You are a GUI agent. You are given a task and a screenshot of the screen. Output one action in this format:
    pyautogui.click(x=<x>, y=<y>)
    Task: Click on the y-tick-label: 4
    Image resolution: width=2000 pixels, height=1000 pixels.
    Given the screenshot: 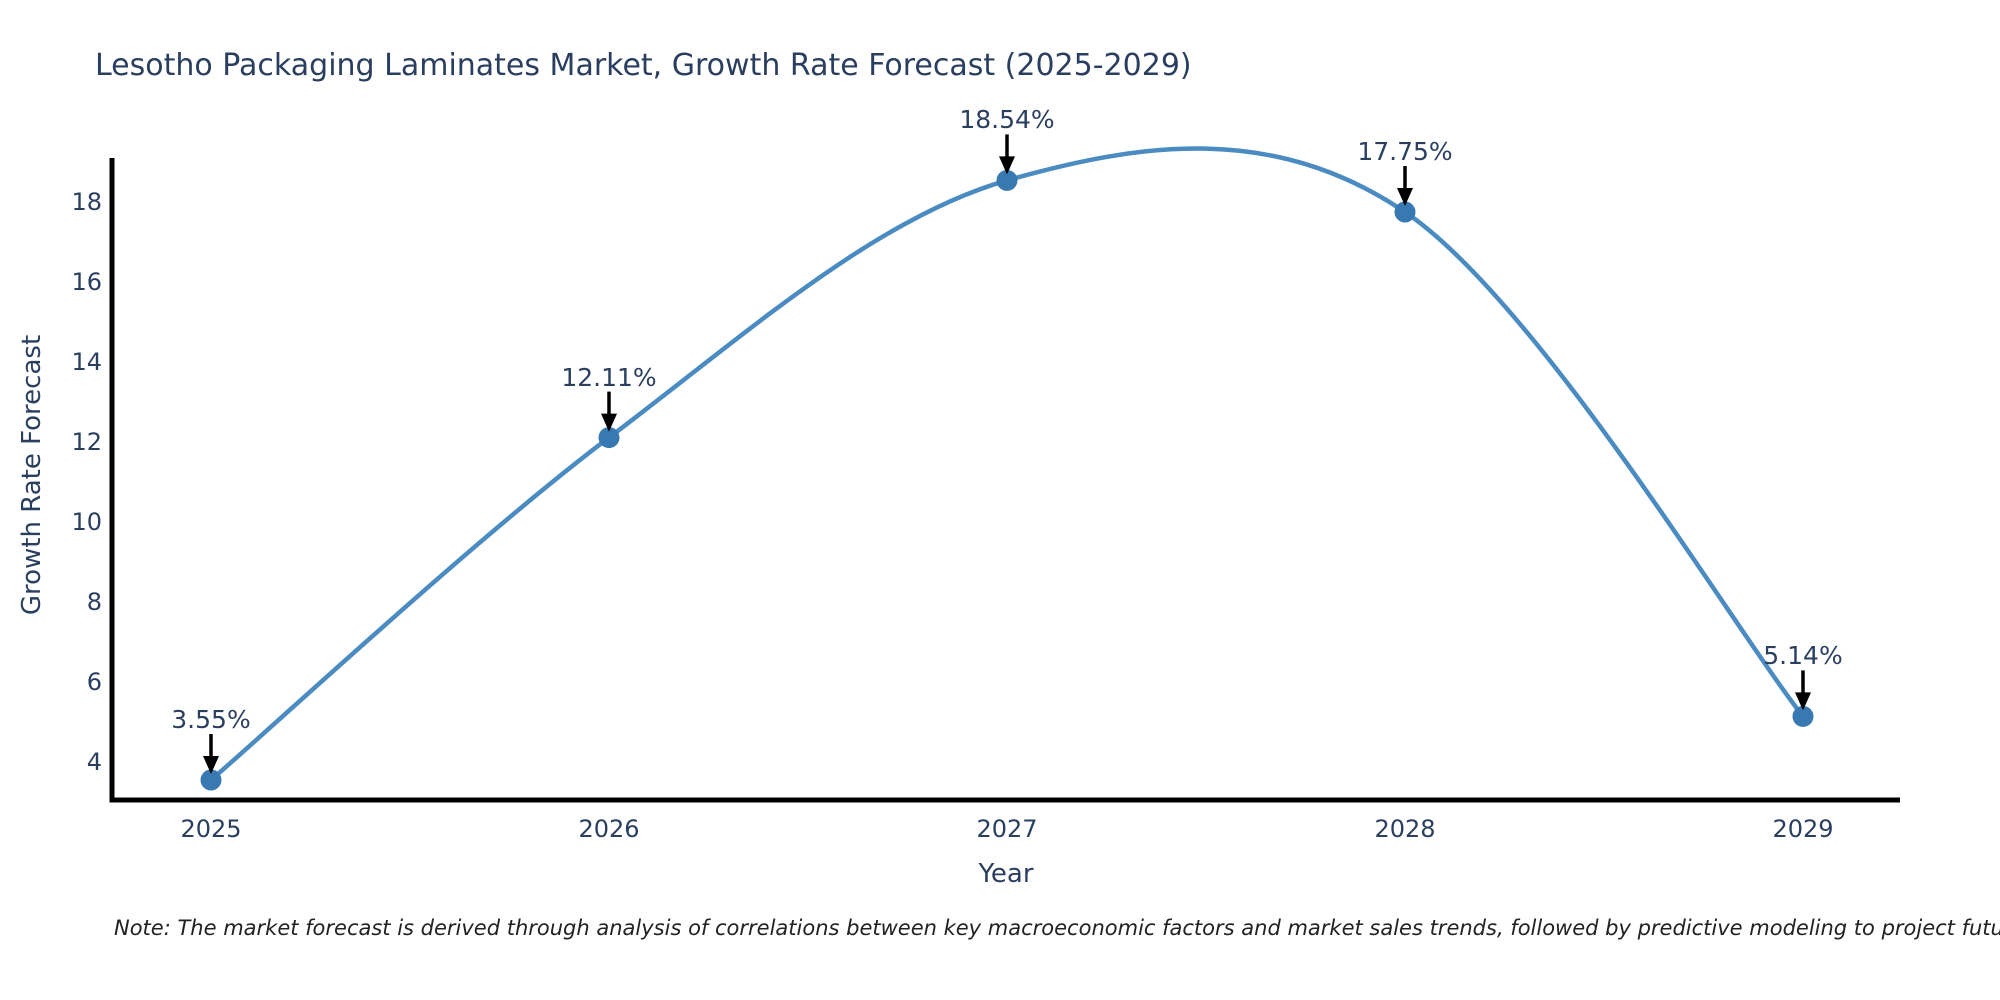 What is the action you would take?
    pyautogui.click(x=94, y=762)
    